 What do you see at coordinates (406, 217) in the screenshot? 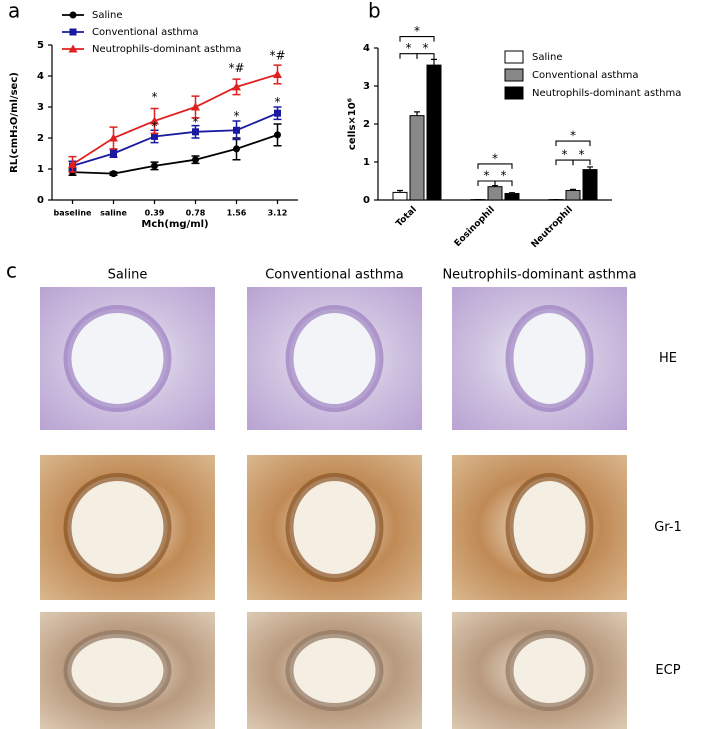
I see `x-tick-label: Total` at bounding box center [406, 217].